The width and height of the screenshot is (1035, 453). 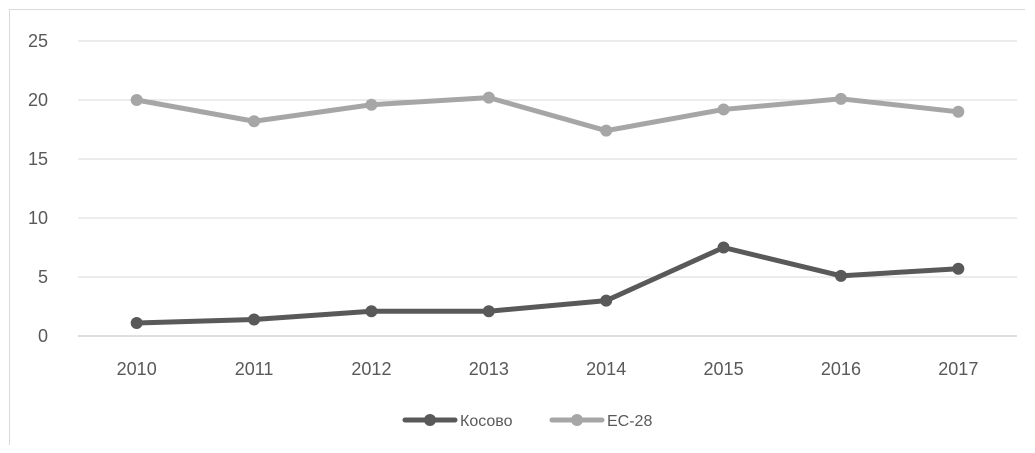 I want to click on x-axis: 2010 2011 2012 2013 2014 2015 2016 2017, so click(x=548, y=369).